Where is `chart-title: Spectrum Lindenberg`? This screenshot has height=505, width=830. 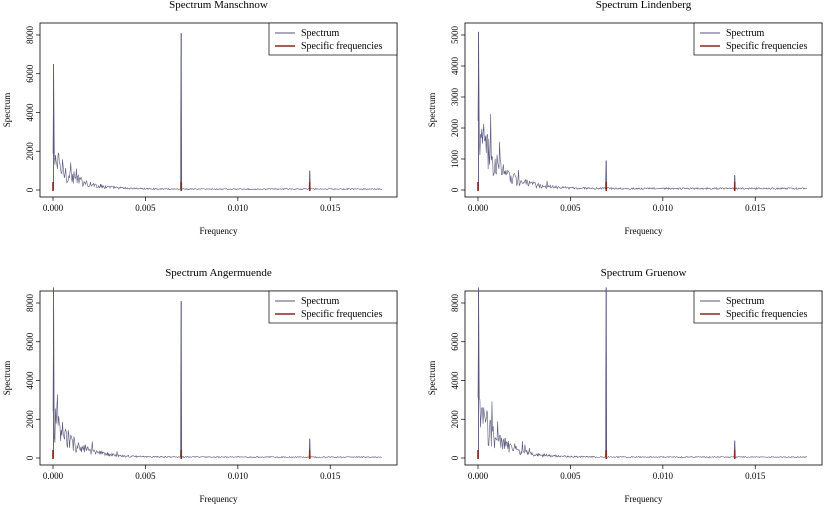 chart-title: Spectrum Lindenberg is located at coordinates (644, 5).